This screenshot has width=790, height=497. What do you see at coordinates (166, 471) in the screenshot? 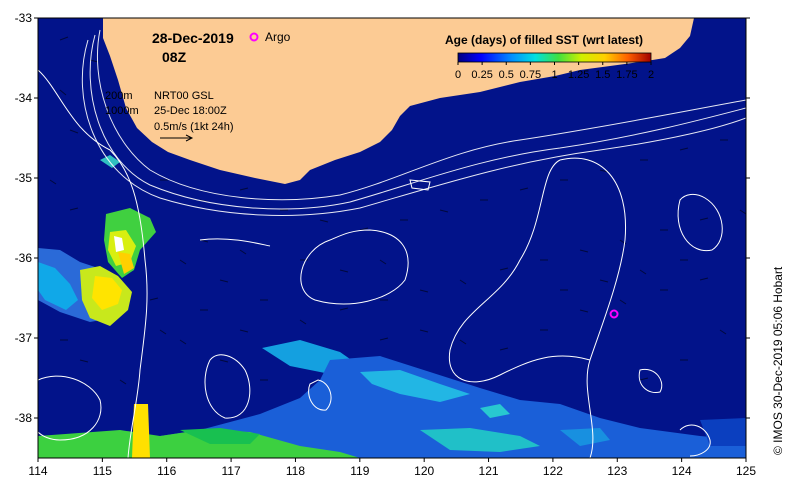
I see `lon-tick-label: 116` at bounding box center [166, 471].